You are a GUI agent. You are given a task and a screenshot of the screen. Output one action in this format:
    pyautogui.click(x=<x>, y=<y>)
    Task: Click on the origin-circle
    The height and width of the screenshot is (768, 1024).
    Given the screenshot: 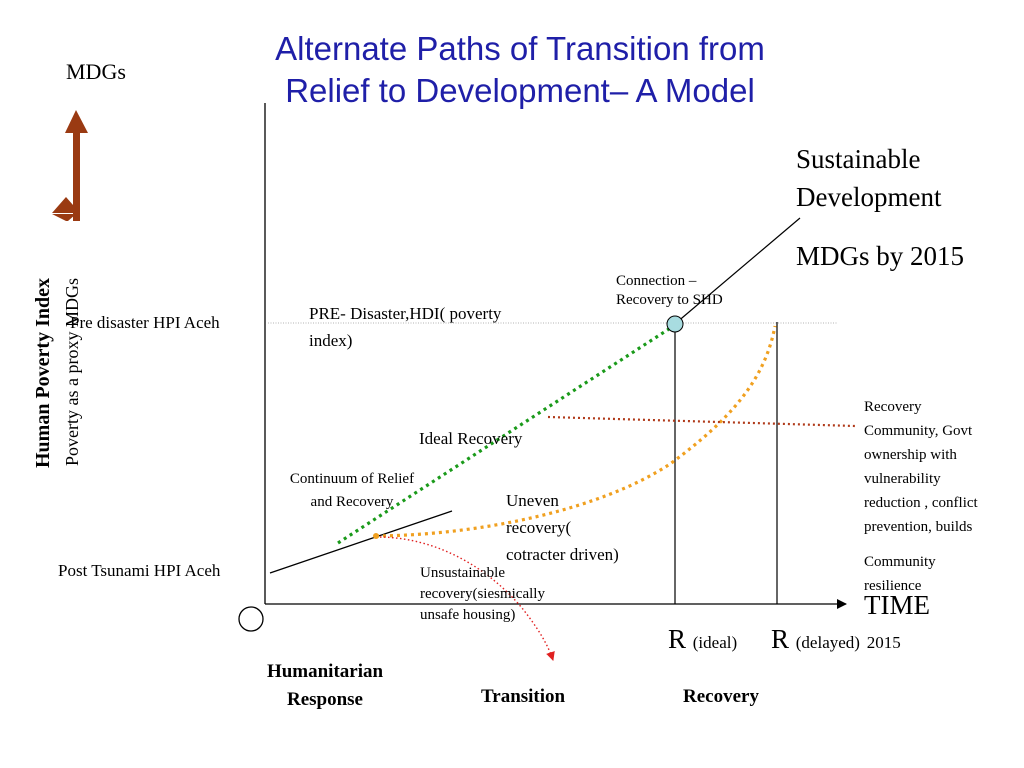 What is the action you would take?
    pyautogui.click(x=251, y=619)
    